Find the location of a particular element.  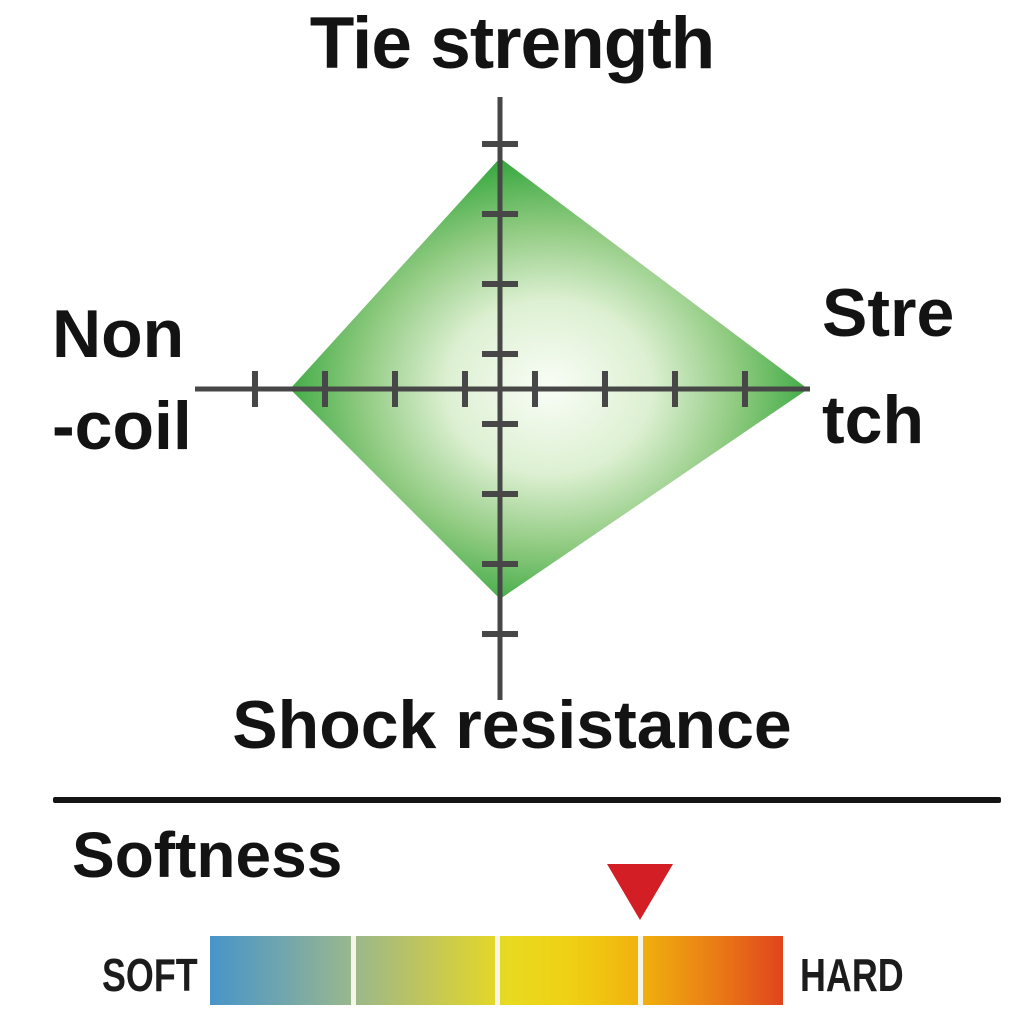

shock-resistance-label: Shock resistance is located at coordinates (512, 725).